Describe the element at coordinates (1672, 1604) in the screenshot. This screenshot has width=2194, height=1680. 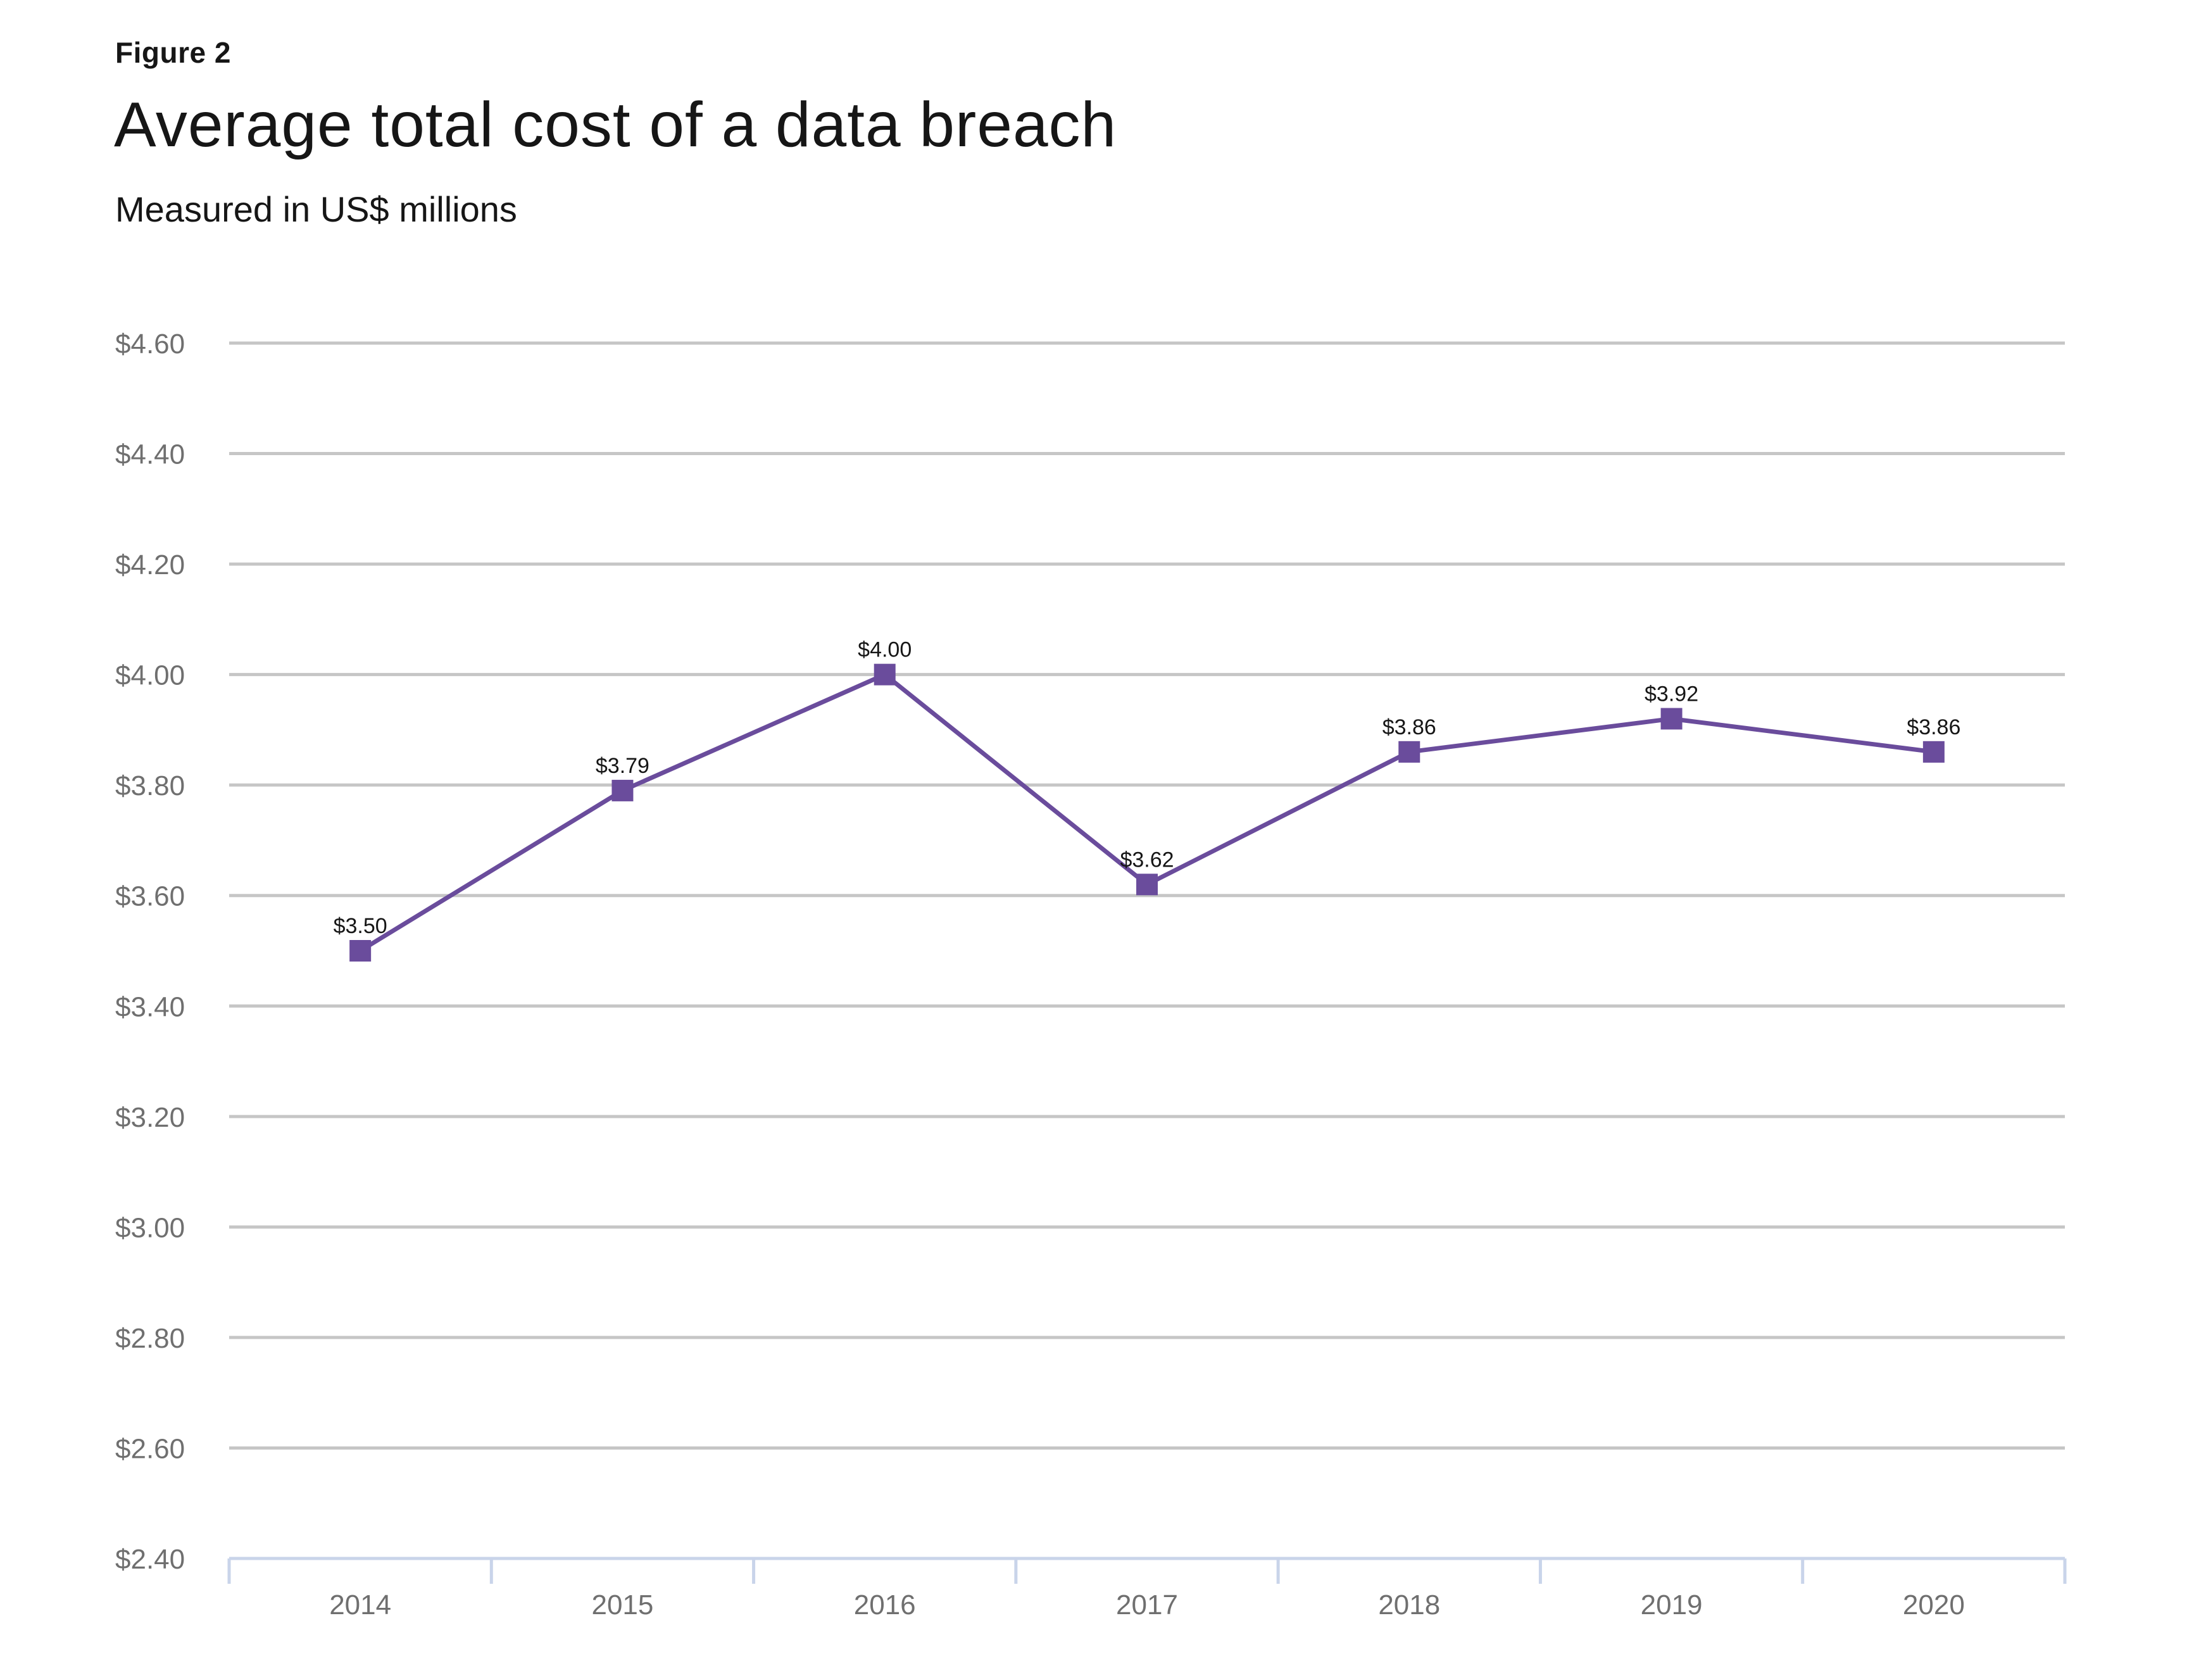
I see `x-tick-label: 2019` at that location.